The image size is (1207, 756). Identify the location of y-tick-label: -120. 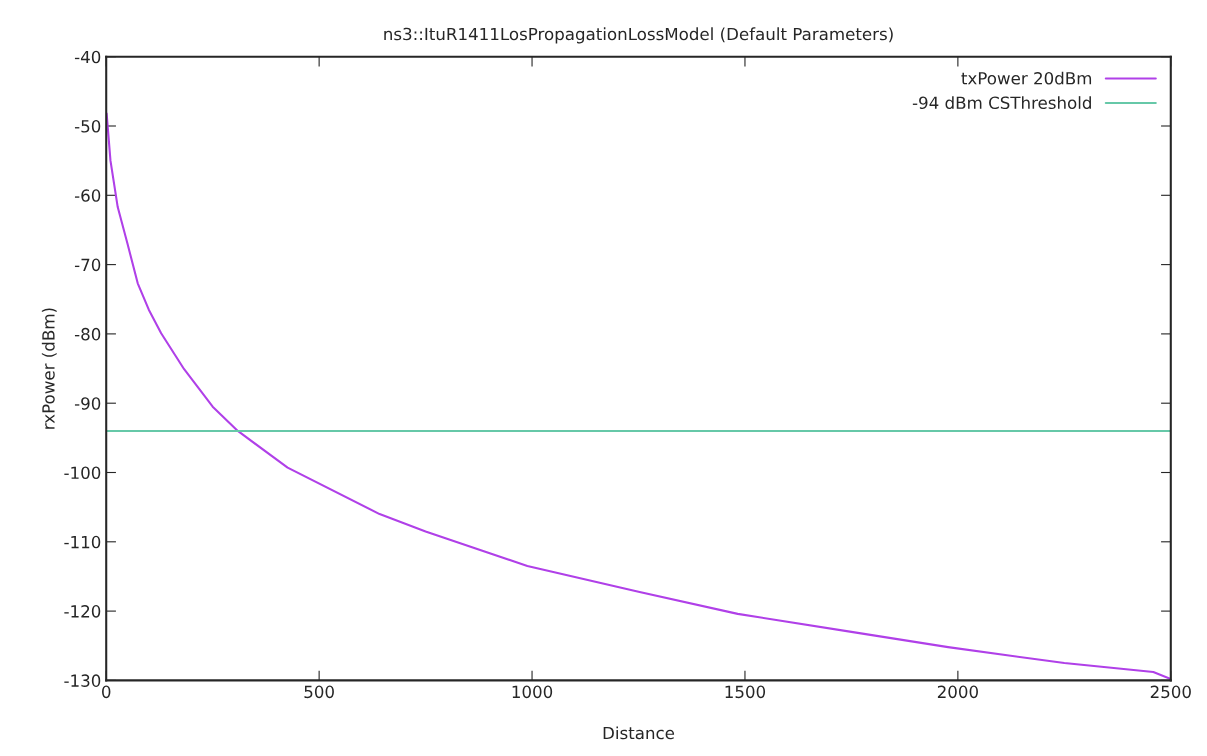
(82, 611).